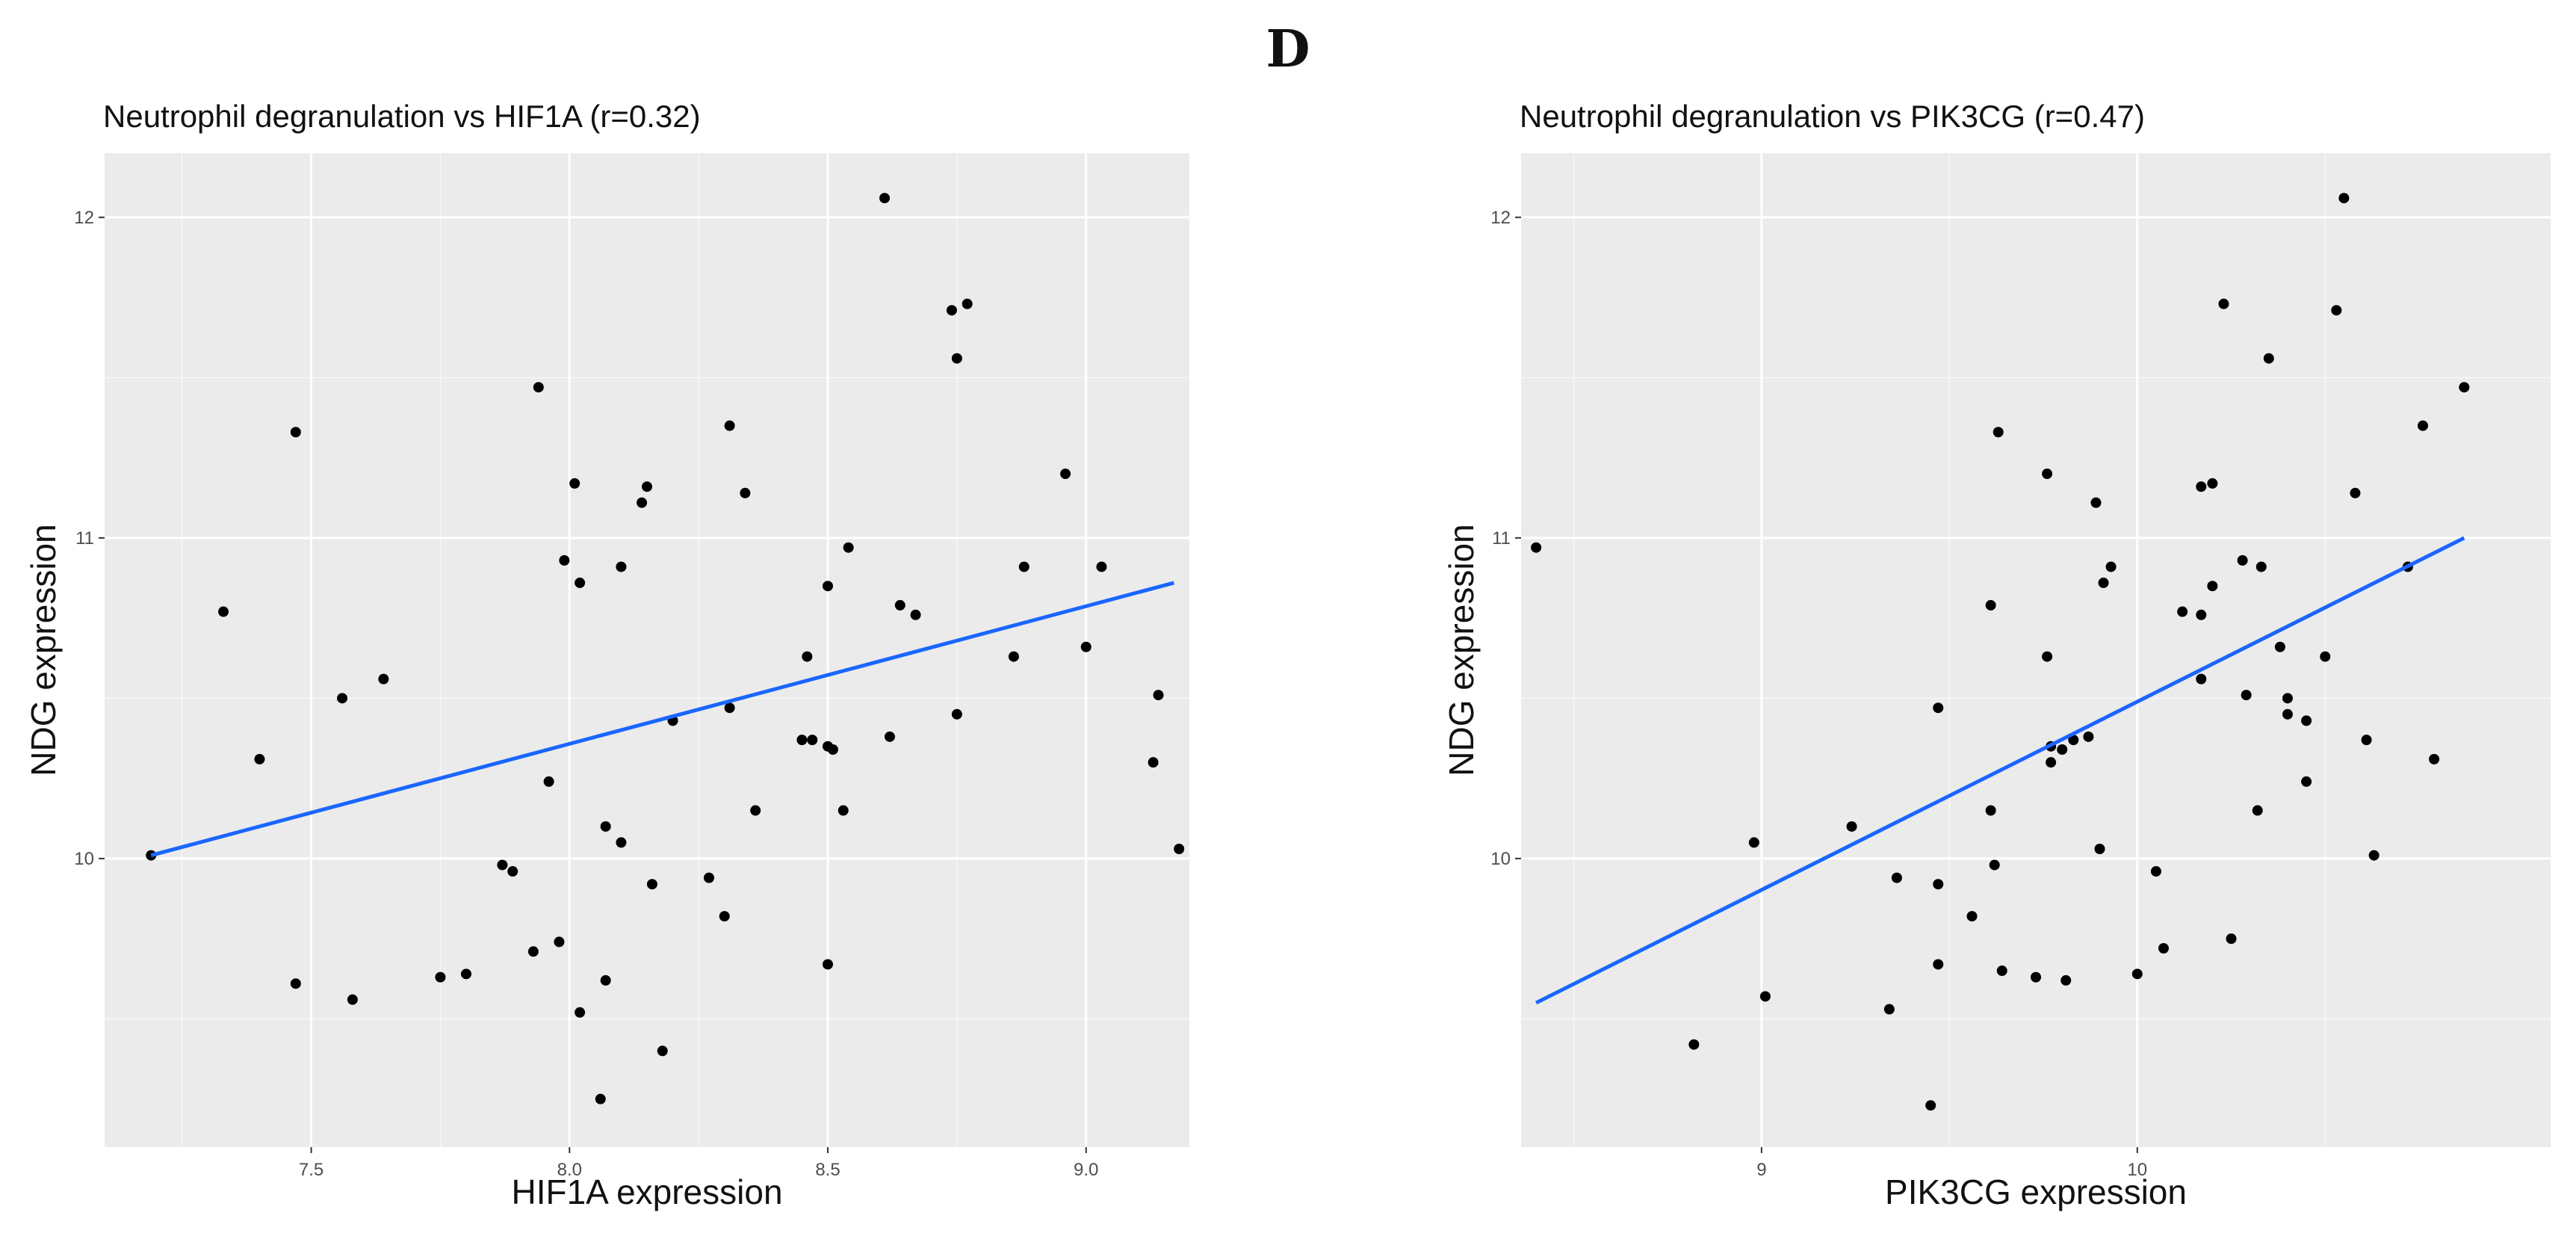 Image resolution: width=2576 pixels, height=1242 pixels. Describe the element at coordinates (43, 650) in the screenshot. I see `left-y-axis-label: NDG expression` at that location.